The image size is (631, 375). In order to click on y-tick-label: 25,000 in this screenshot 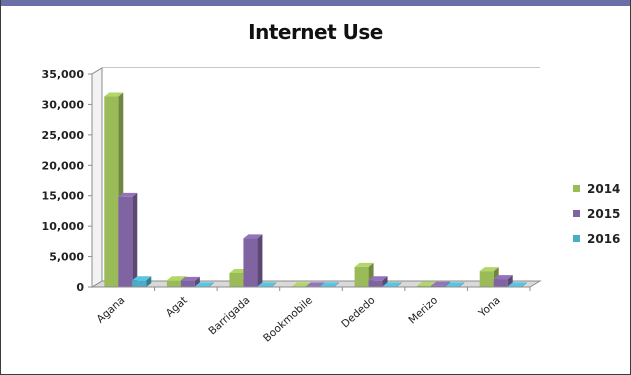, I will do `click(63, 135)`.